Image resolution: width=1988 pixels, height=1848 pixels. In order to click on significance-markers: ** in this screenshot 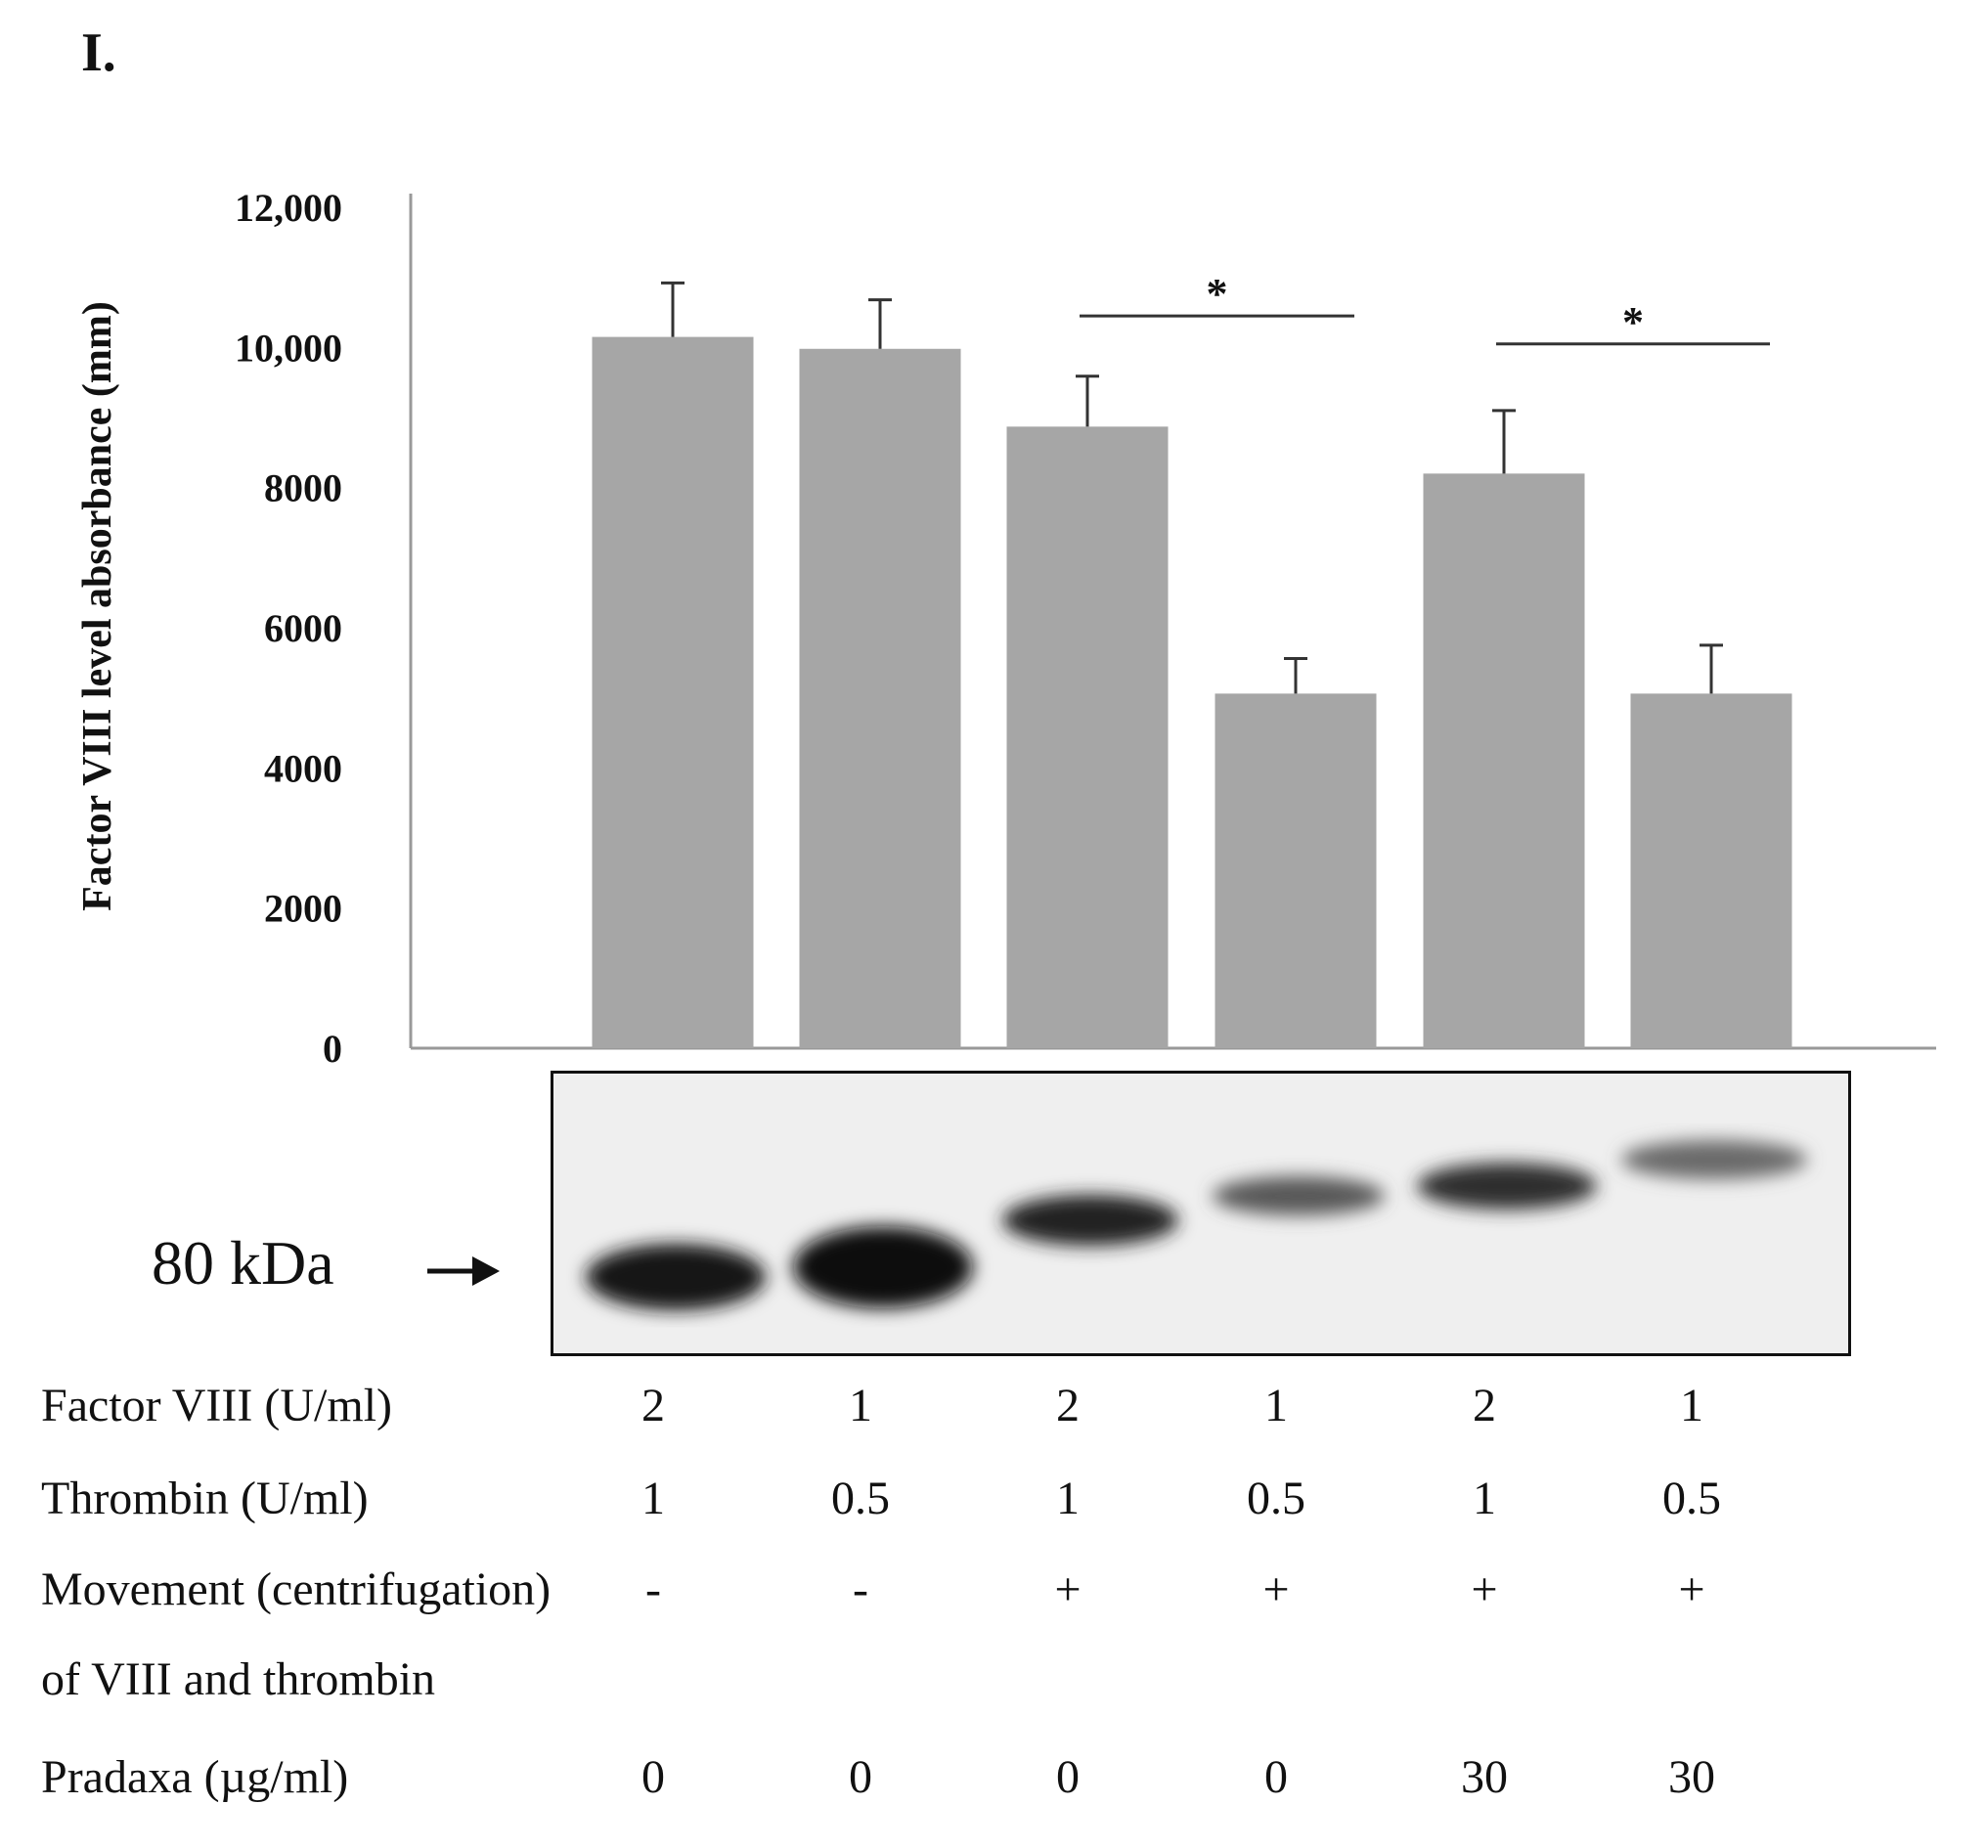, I will do `click(1425, 308)`.